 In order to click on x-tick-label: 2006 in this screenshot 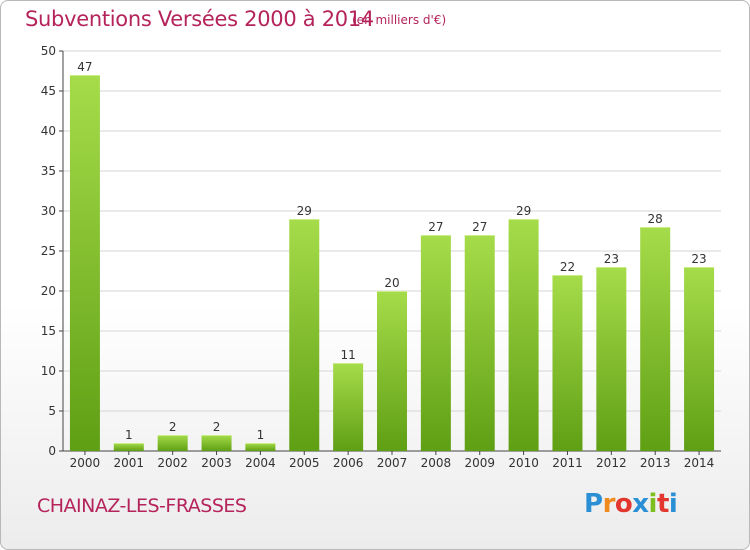, I will do `click(348, 463)`.